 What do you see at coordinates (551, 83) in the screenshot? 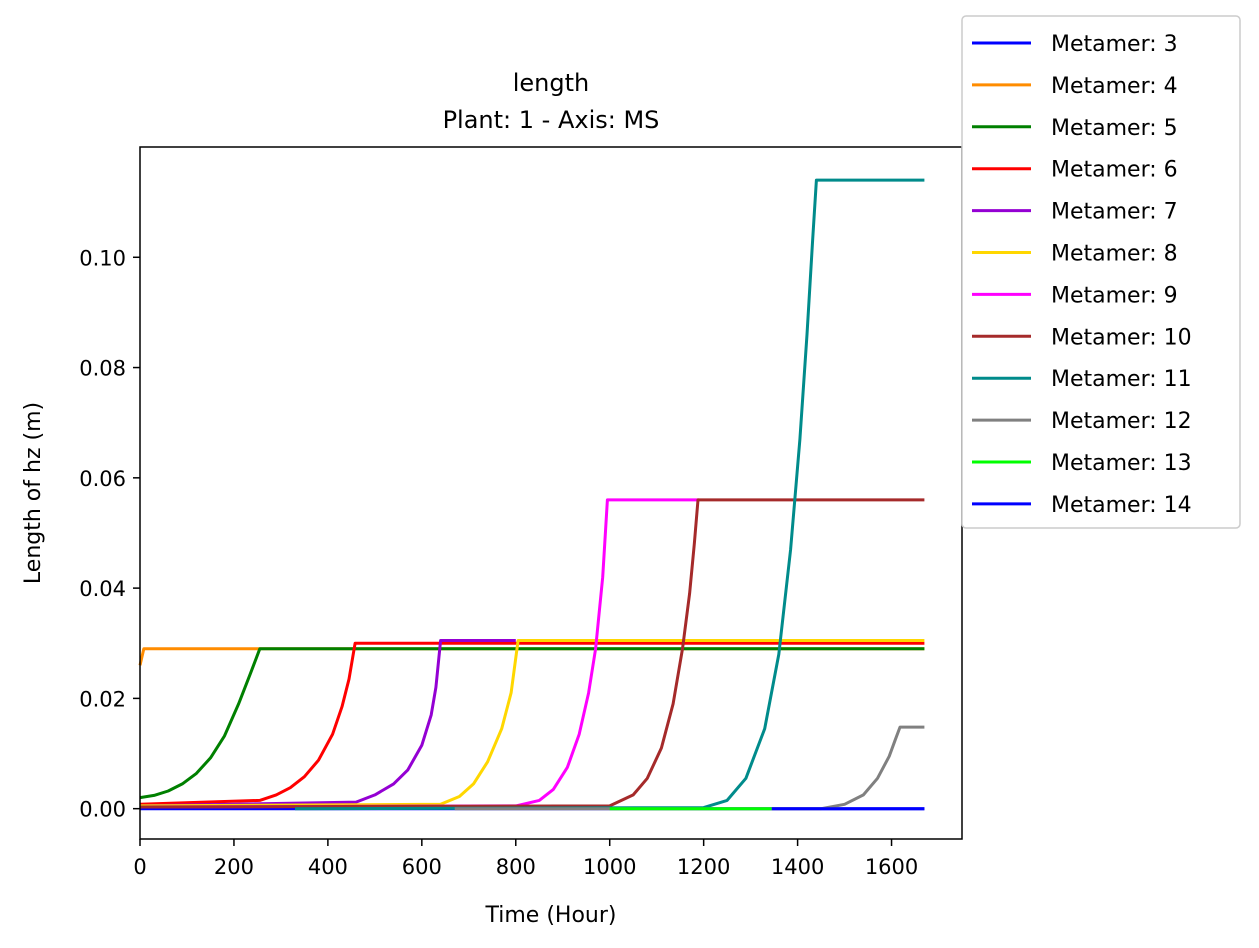
I see `chart-title: length` at bounding box center [551, 83].